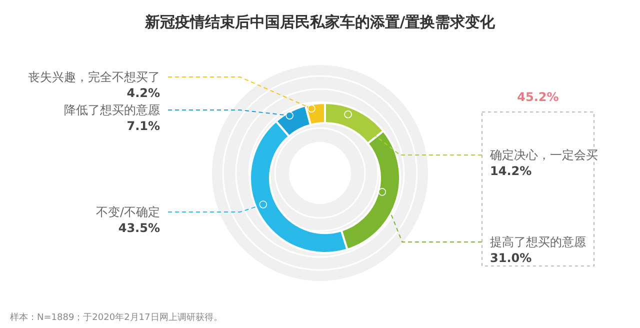 The height and width of the screenshot is (328, 640). What do you see at coordinates (94, 77) in the screenshot?
I see `slice-label: 丧失兴趣，完全不想买了` at bounding box center [94, 77].